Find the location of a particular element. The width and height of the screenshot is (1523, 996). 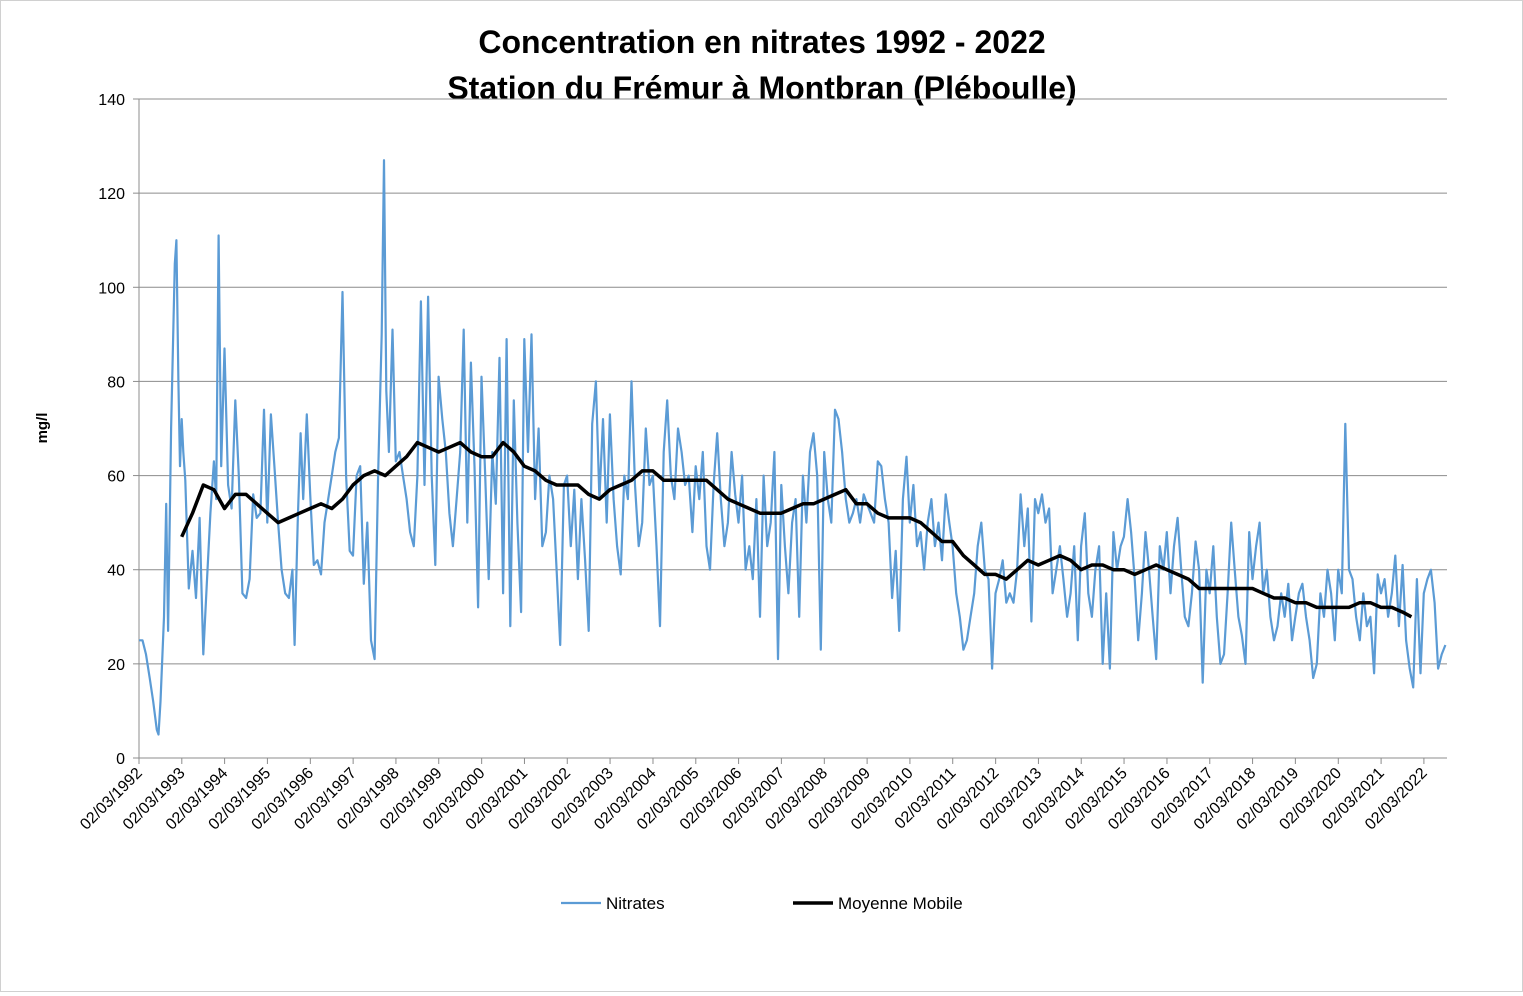

y-tick-label: 120 is located at coordinates (111, 194).